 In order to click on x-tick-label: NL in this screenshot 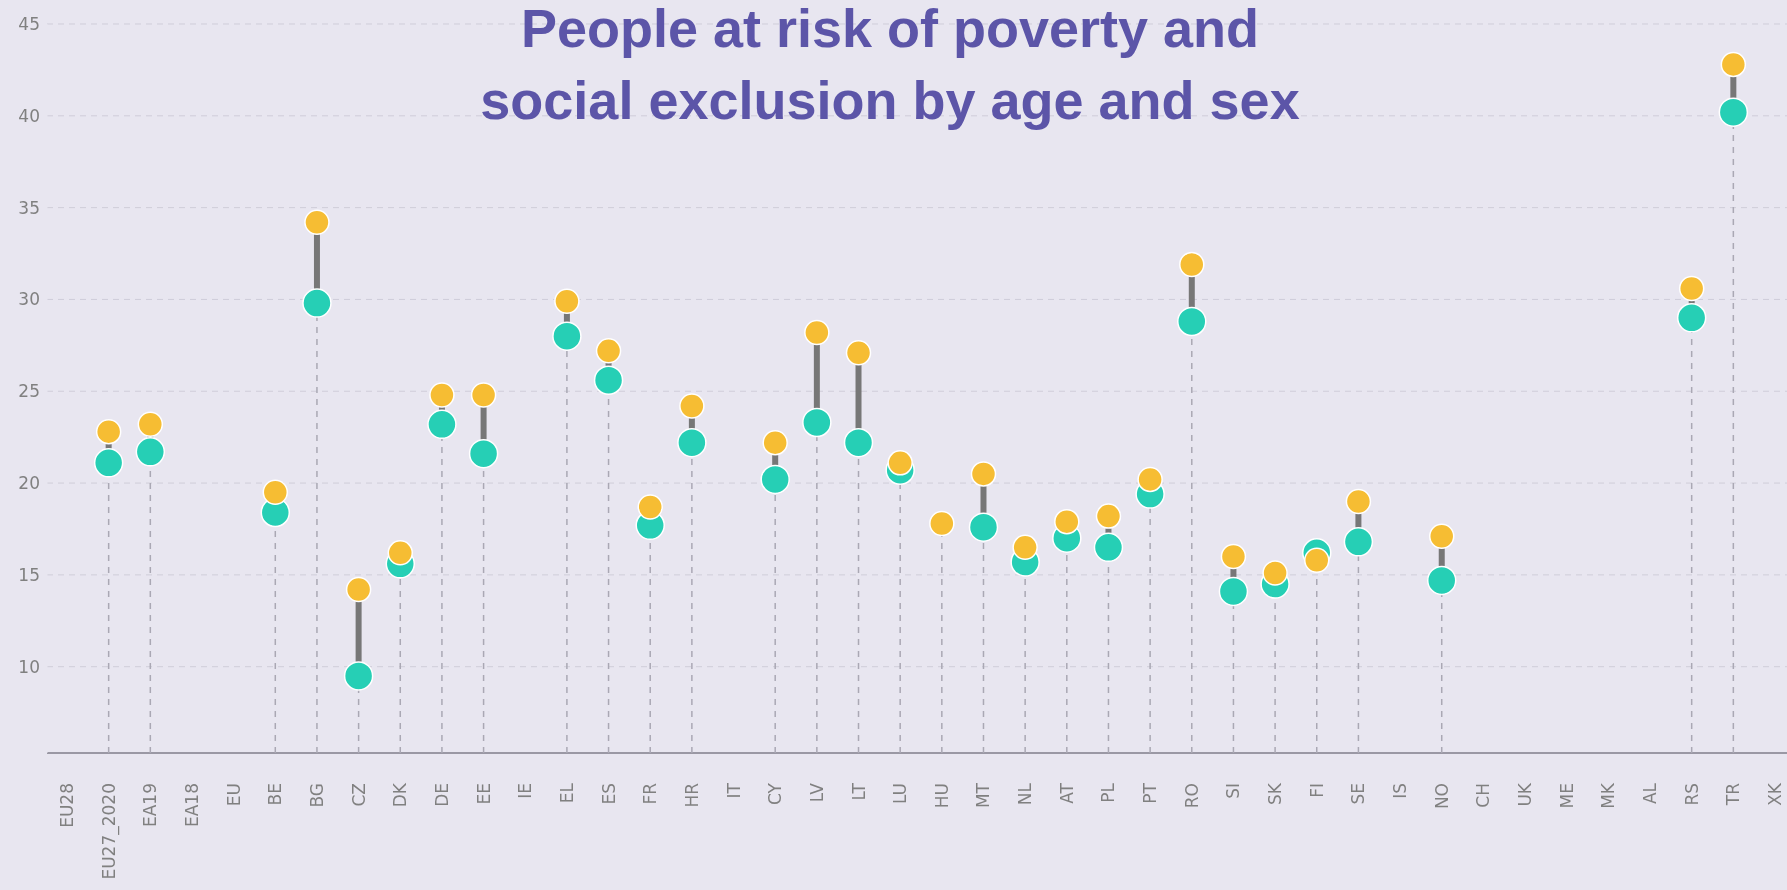, I will do `click(1025, 794)`.